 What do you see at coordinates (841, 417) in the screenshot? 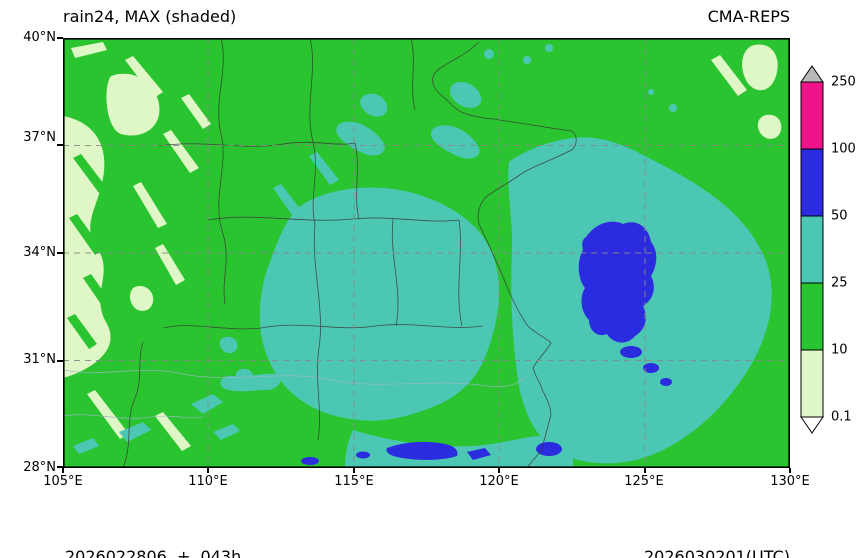
I see `colorbar-tick-label: 0.1` at bounding box center [841, 417].